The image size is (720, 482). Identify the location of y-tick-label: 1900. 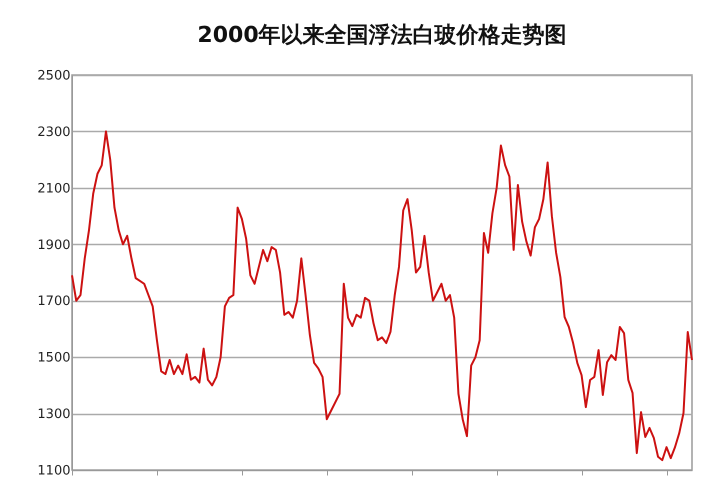
(53, 245).